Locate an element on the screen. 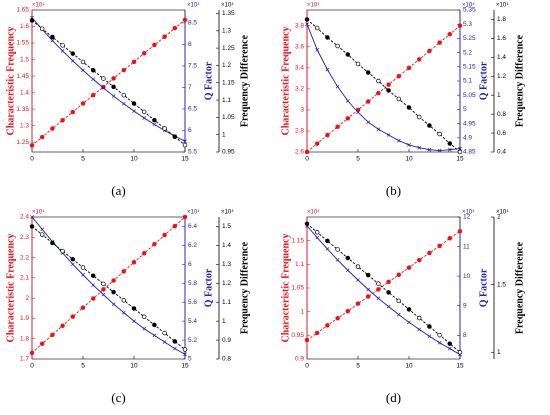  y-multiplier: ×10⁴ is located at coordinates (313, 5).